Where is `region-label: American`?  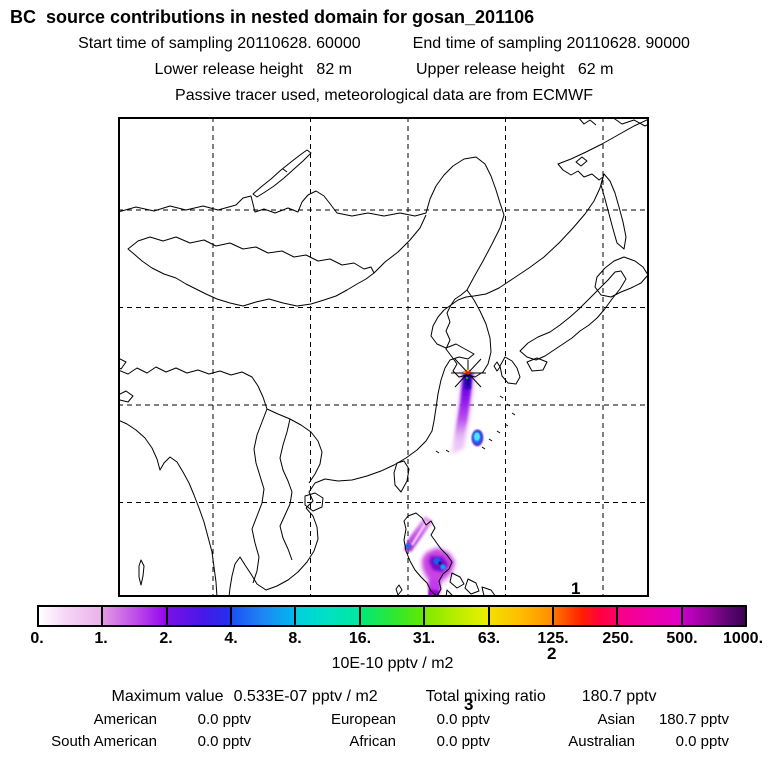
region-label: American is located at coordinates (125, 719).